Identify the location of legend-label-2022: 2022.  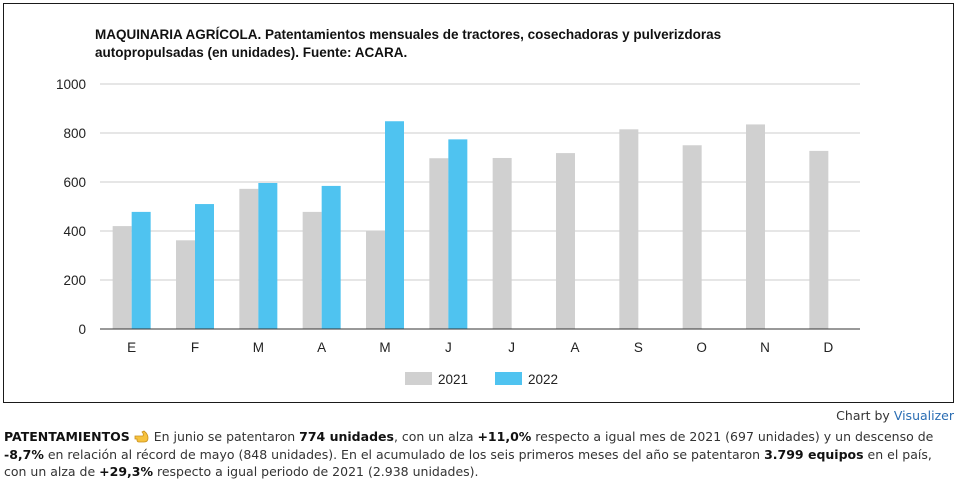
(543, 379).